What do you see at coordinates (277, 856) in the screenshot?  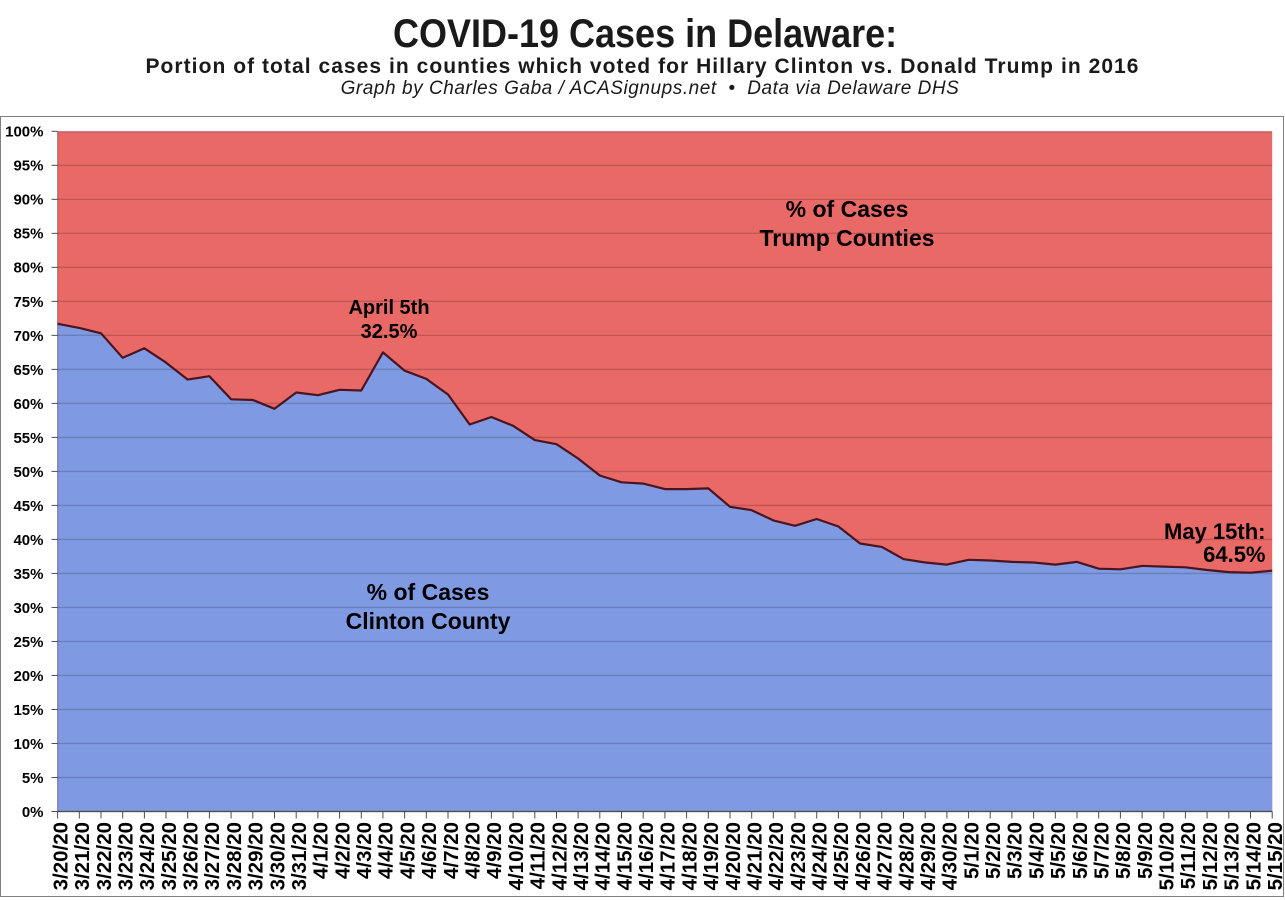 I see `svg-text: 3/30/20` at bounding box center [277, 856].